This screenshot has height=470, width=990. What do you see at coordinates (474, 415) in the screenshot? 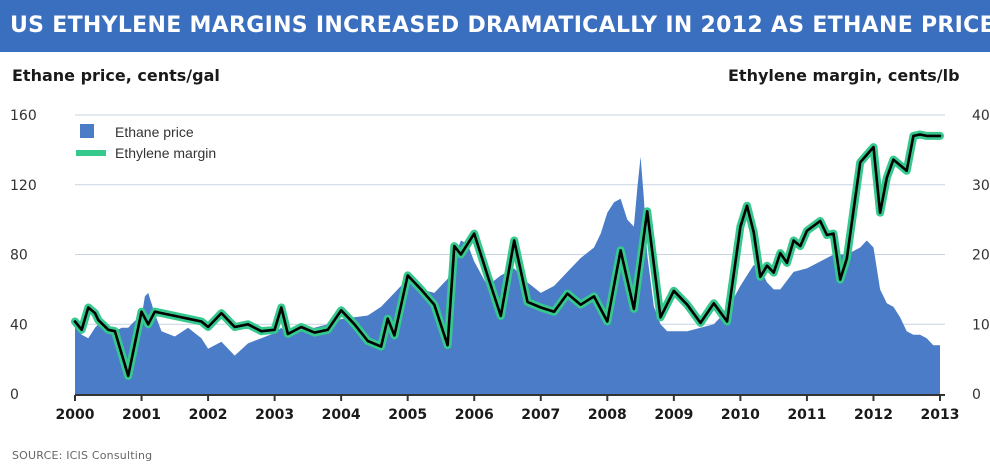
I see `x-tick-label: 2006` at bounding box center [474, 415].